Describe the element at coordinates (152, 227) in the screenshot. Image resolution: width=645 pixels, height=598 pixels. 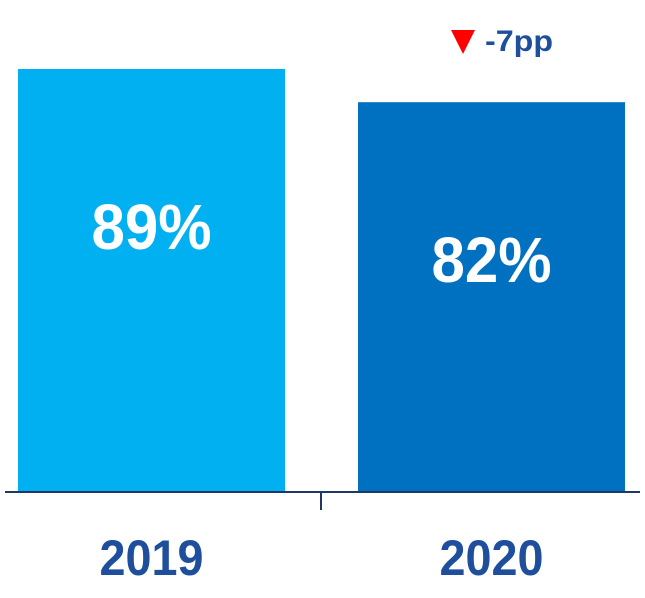
I see `value-label: 89%` at that location.